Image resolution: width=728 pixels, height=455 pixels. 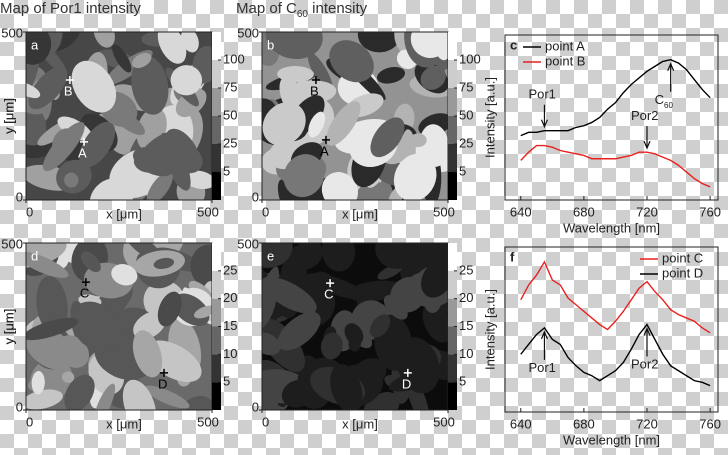 I want to click on point-label: B, so click(x=314, y=90).